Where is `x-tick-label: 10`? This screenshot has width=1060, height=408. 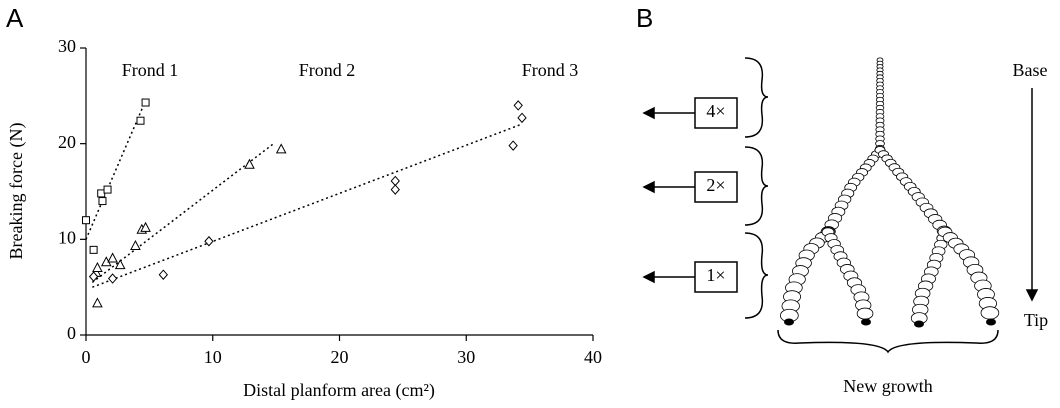
x-tick-label: 10 is located at coordinates (213, 357).